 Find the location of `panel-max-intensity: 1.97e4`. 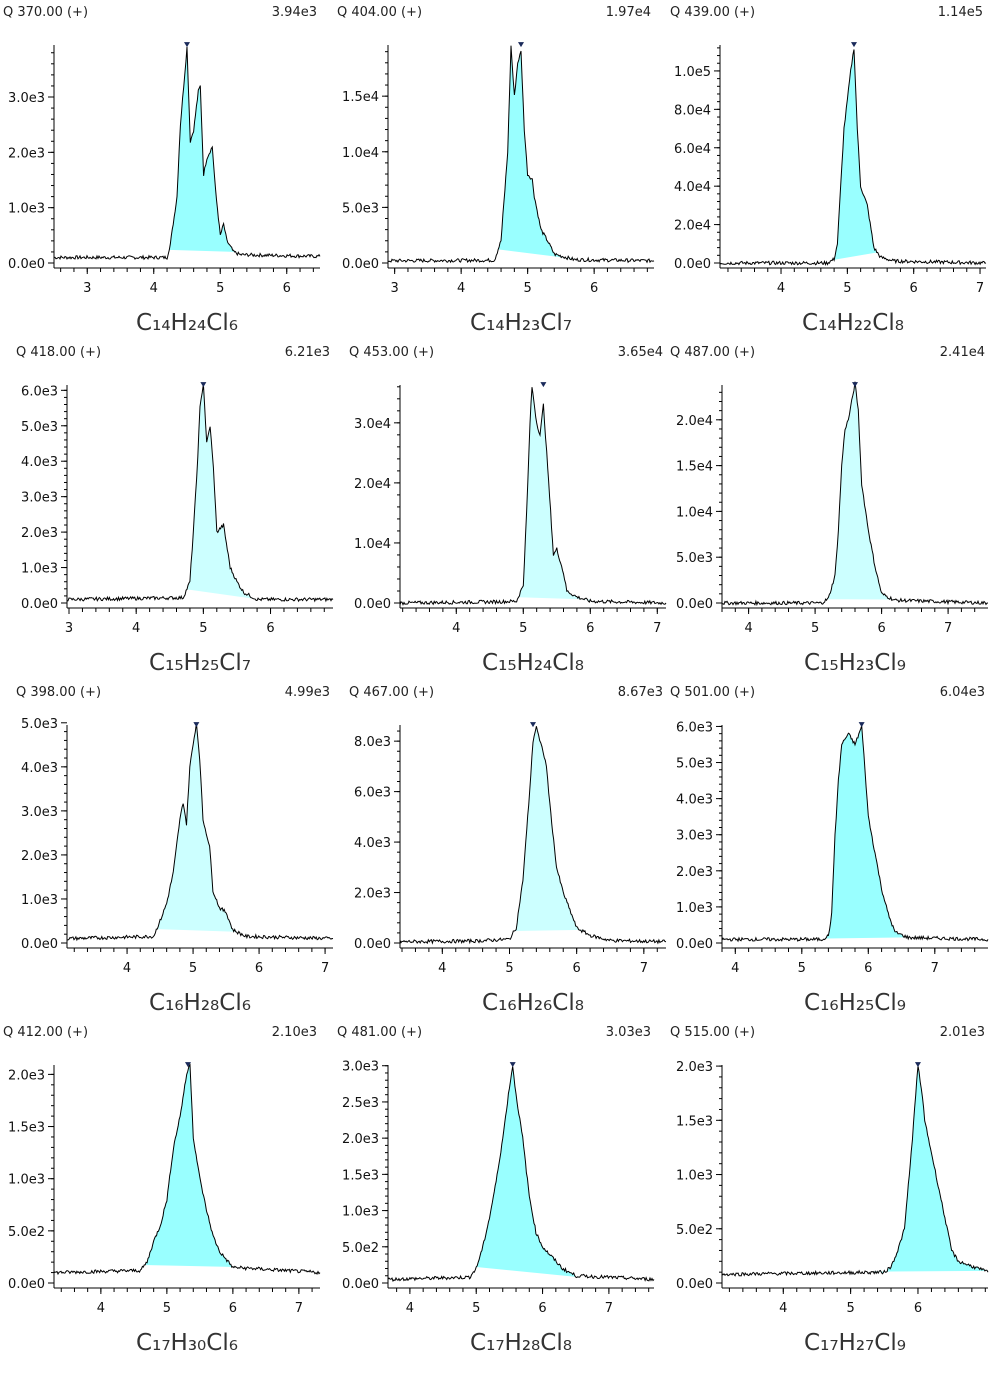

panel-max-intensity: 1.97e4 is located at coordinates (628, 12).